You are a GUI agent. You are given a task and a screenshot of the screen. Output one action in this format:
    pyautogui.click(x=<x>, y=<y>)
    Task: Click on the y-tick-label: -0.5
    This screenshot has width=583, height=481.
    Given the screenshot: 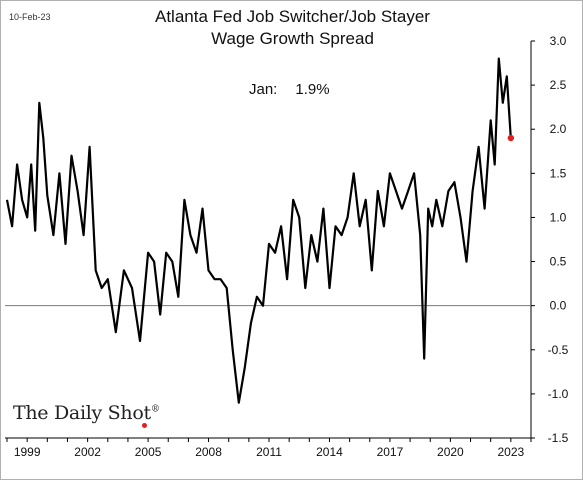 What is the action you would take?
    pyautogui.click(x=558, y=350)
    